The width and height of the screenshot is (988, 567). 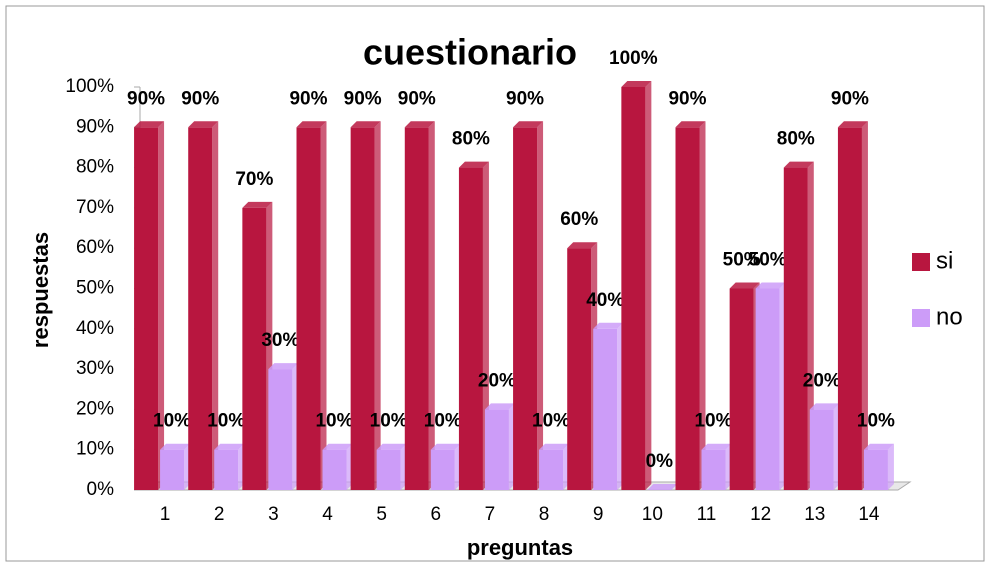 What do you see at coordinates (435, 514) in the screenshot?
I see `x-tick-label: 6` at bounding box center [435, 514].